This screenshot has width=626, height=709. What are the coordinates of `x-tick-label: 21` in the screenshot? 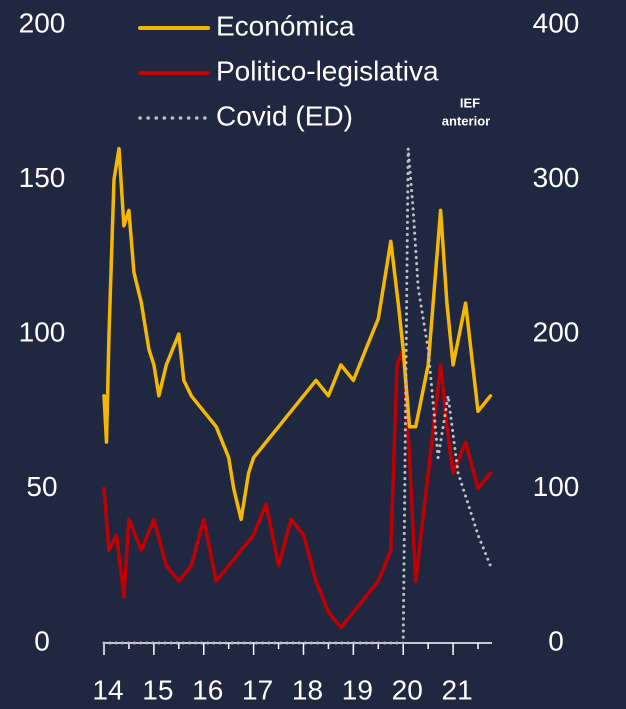 It's located at (457, 689).